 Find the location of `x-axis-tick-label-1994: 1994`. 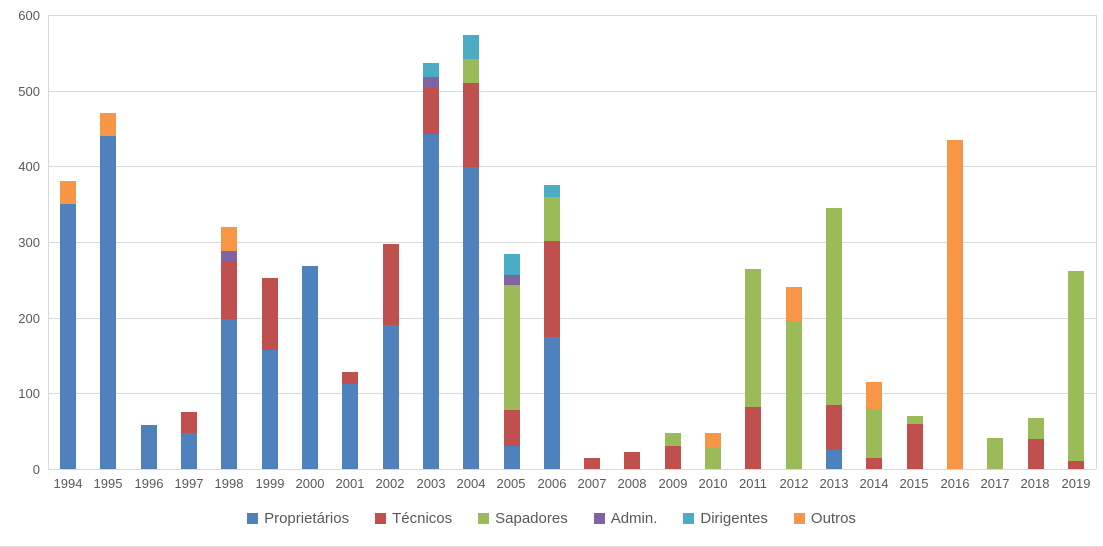

x-axis-tick-label-1994: 1994 is located at coordinates (68, 483).